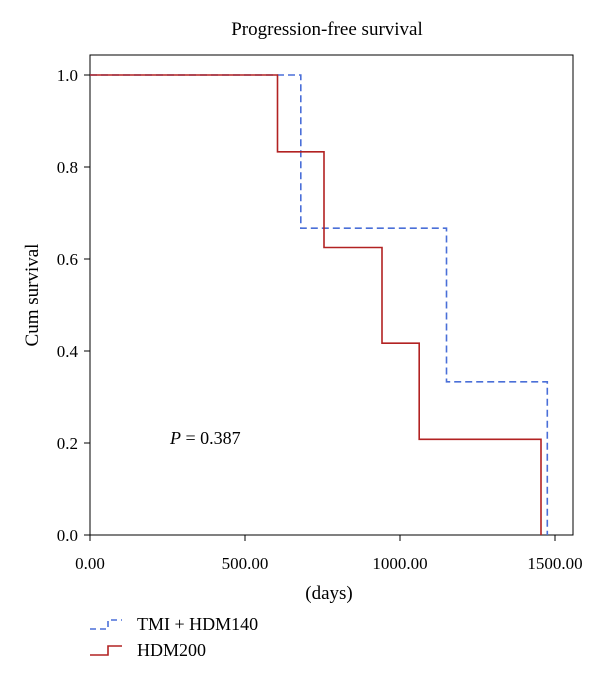 Image resolution: width=600 pixels, height=687 pixels. Describe the element at coordinates (32, 295) in the screenshot. I see `y-axis-label: Cum survival` at that location.